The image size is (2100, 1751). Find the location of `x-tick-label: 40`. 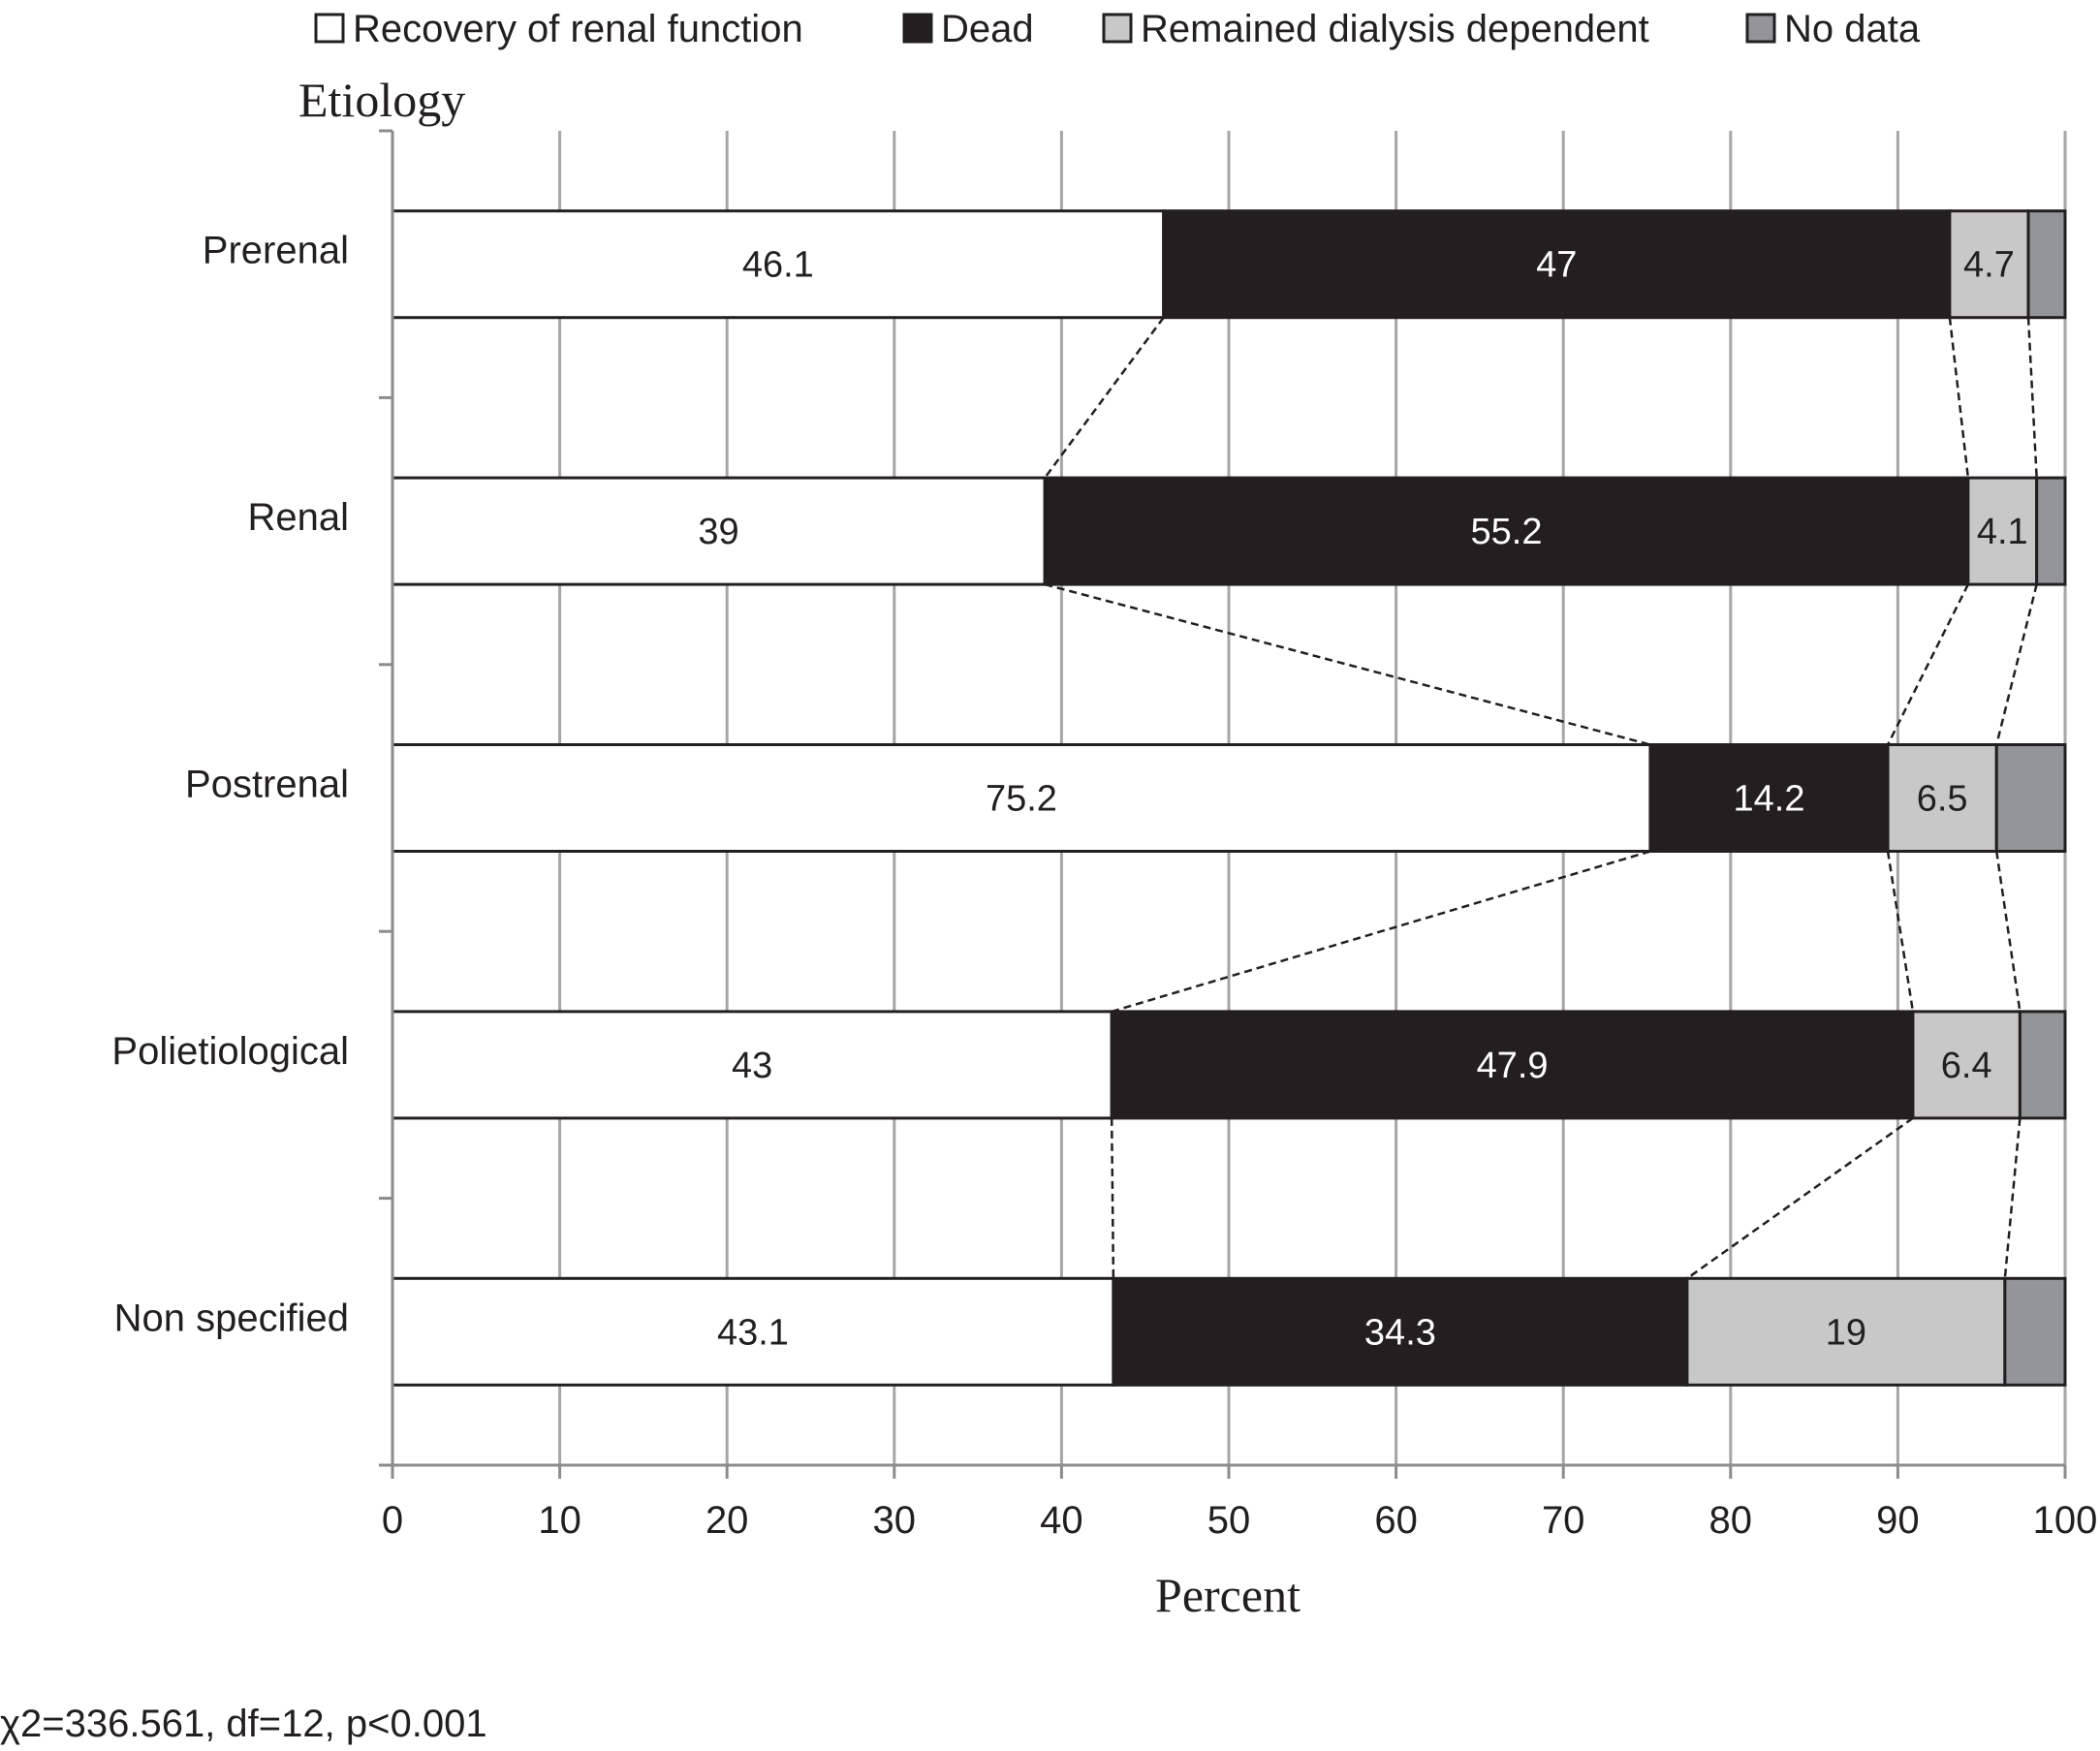

x-tick-label: 40 is located at coordinates (1061, 1520).